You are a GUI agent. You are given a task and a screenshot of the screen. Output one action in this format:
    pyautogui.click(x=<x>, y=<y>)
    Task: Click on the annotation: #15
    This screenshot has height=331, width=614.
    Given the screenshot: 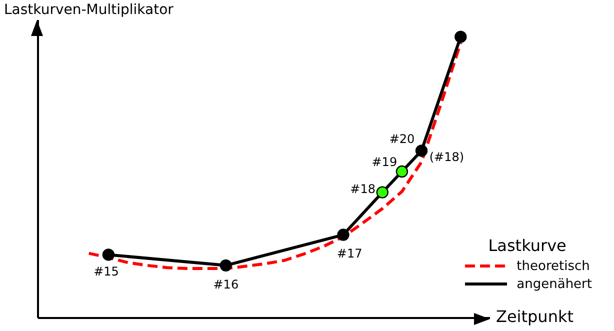 What is the action you would take?
    pyautogui.click(x=106, y=271)
    